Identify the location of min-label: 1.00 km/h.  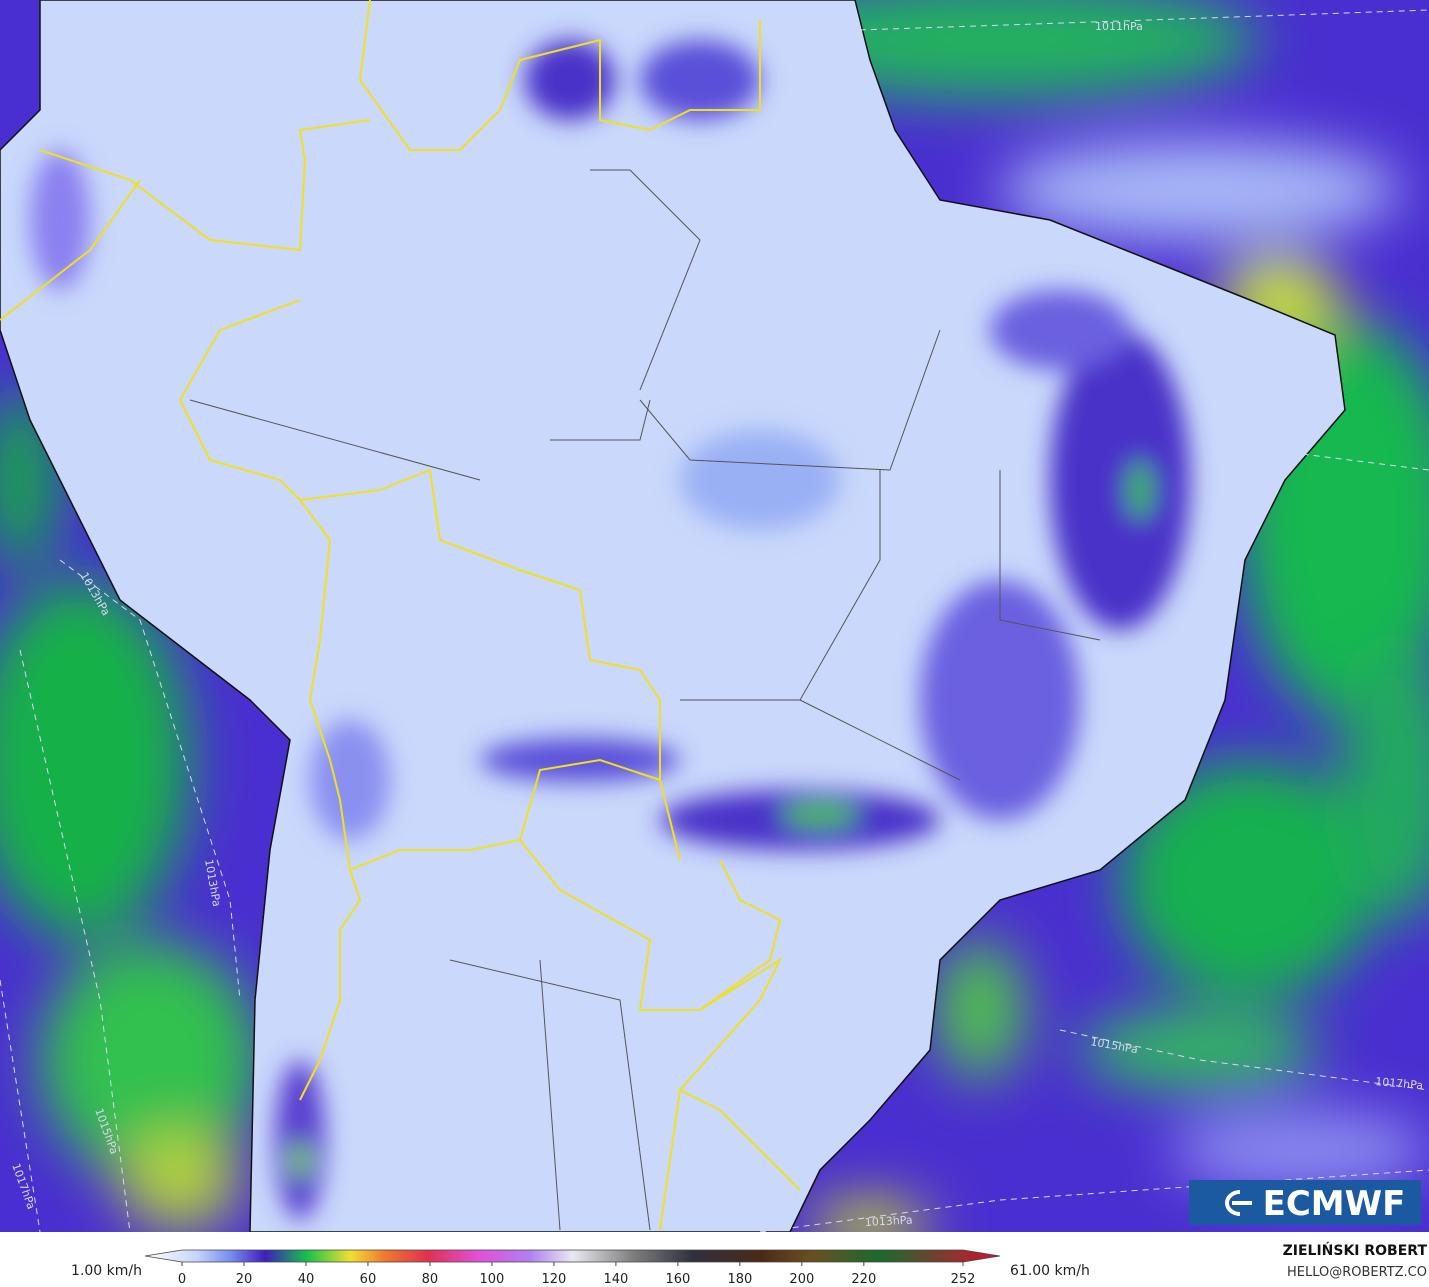
(106, 1271).